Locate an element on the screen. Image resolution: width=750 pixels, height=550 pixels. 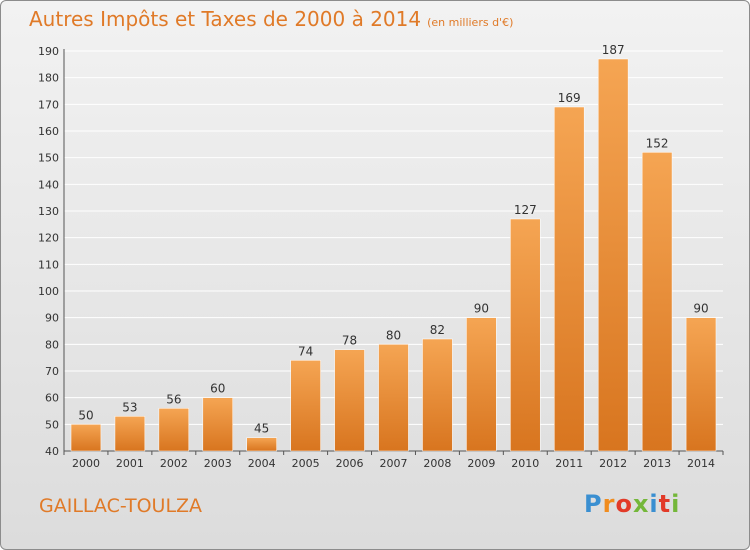
logo-letter: t is located at coordinates (665, 504).